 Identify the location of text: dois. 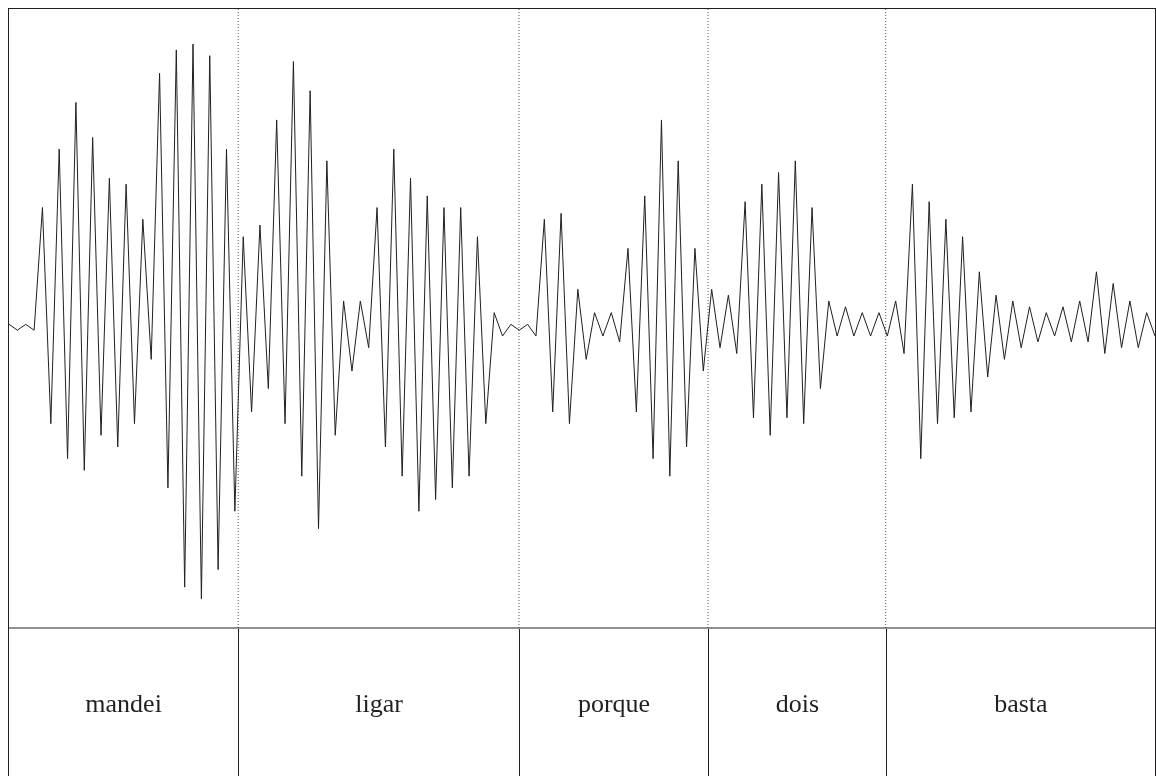
(797, 704).